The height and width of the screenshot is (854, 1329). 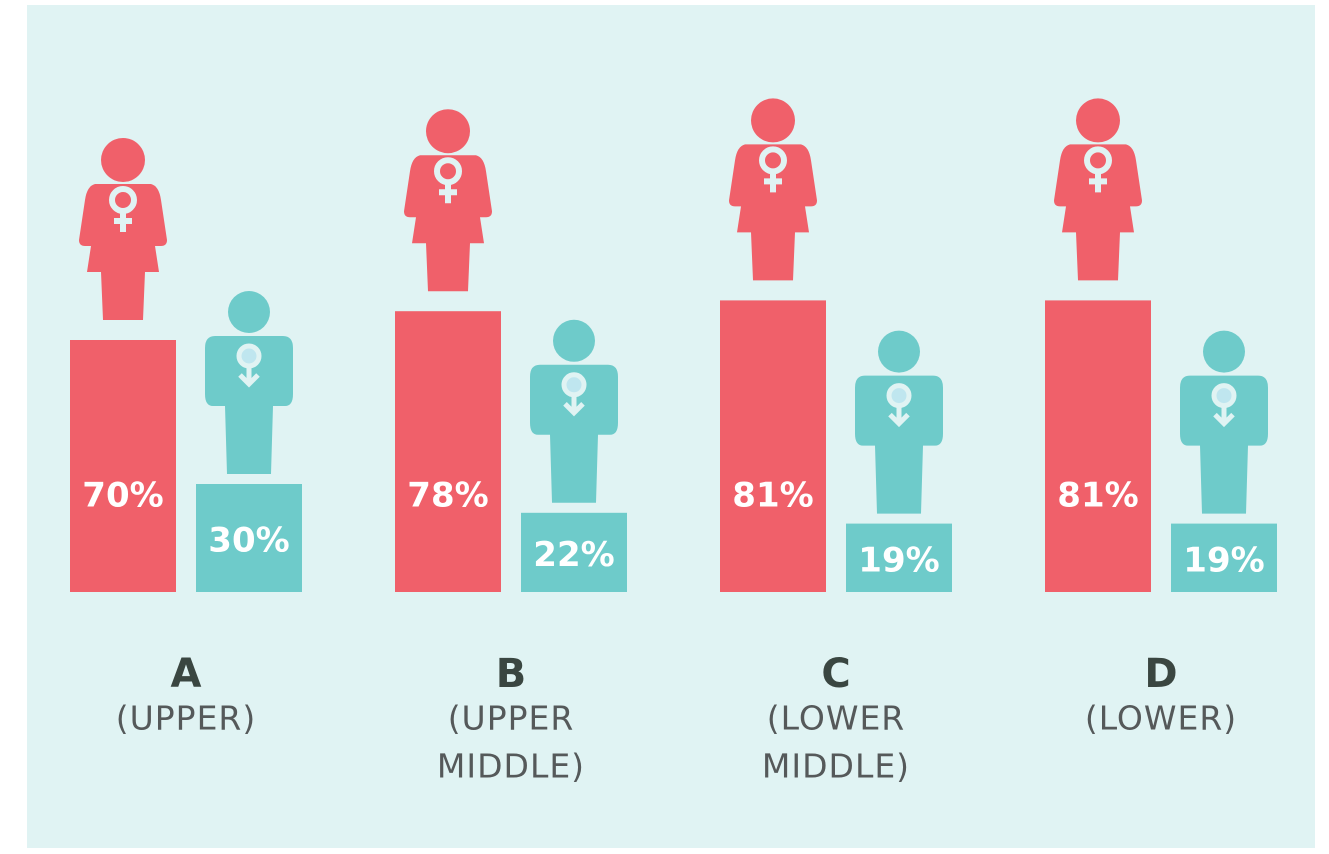 What do you see at coordinates (511, 674) in the screenshot?
I see `category-label: B` at bounding box center [511, 674].